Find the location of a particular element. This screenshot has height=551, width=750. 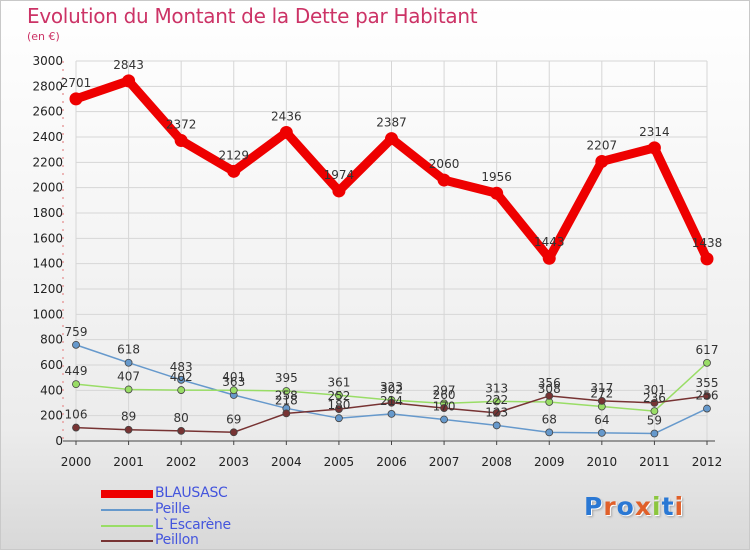

legend-item-peillon: Peillon is located at coordinates (201, 540).